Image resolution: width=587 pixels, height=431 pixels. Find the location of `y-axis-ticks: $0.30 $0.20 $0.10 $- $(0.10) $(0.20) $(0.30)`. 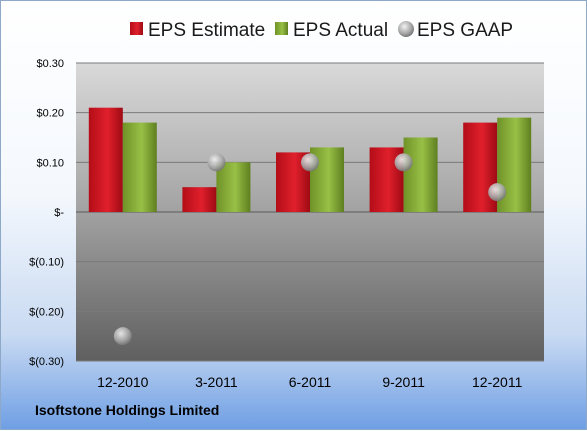

y-axis-ticks: $0.30 $0.20 $0.10 $- $(0.10) $(0.20) $(0.30) is located at coordinates (46, 213).